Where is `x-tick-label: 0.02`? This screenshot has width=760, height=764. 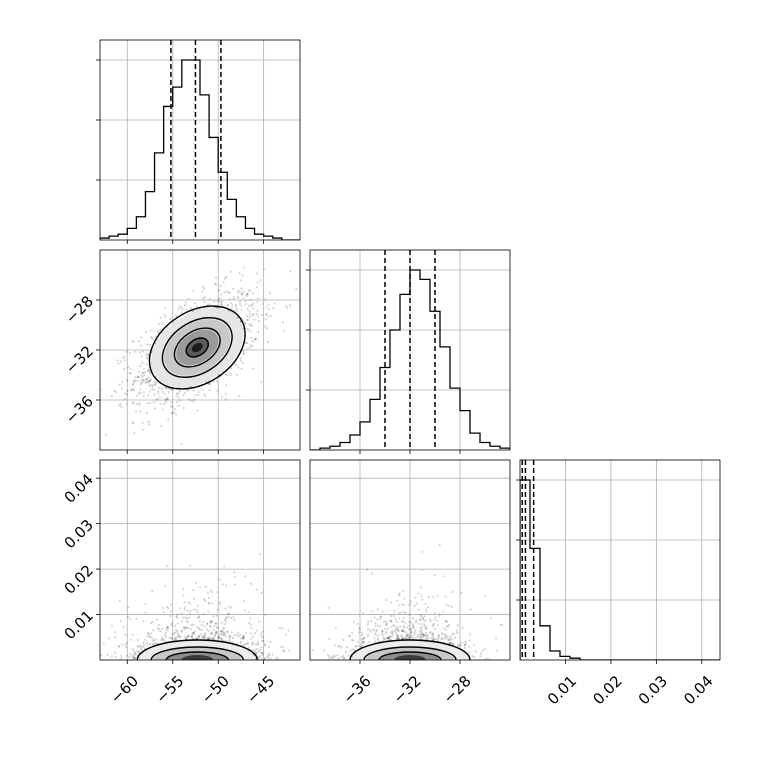 x-tick-label: 0.02 is located at coordinates (607, 690).